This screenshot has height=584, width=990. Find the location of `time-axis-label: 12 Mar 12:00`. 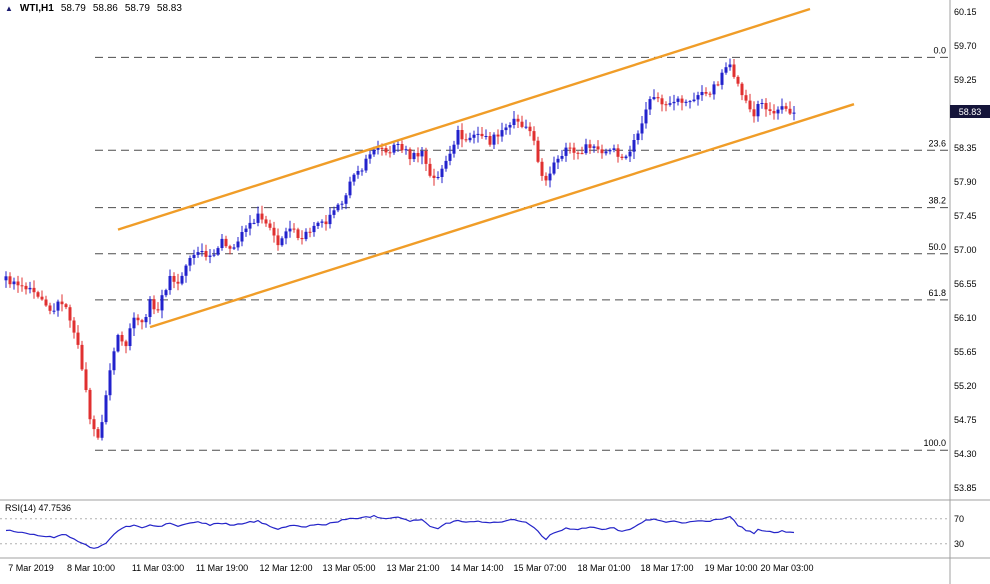

time-axis-label: 12 Mar 12:00 is located at coordinates (286, 568).